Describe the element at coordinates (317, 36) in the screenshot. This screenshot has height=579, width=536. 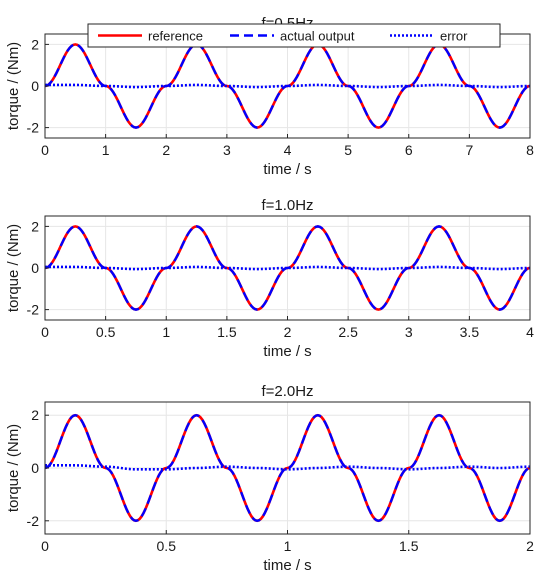
I see `legend-label: actual output` at that location.